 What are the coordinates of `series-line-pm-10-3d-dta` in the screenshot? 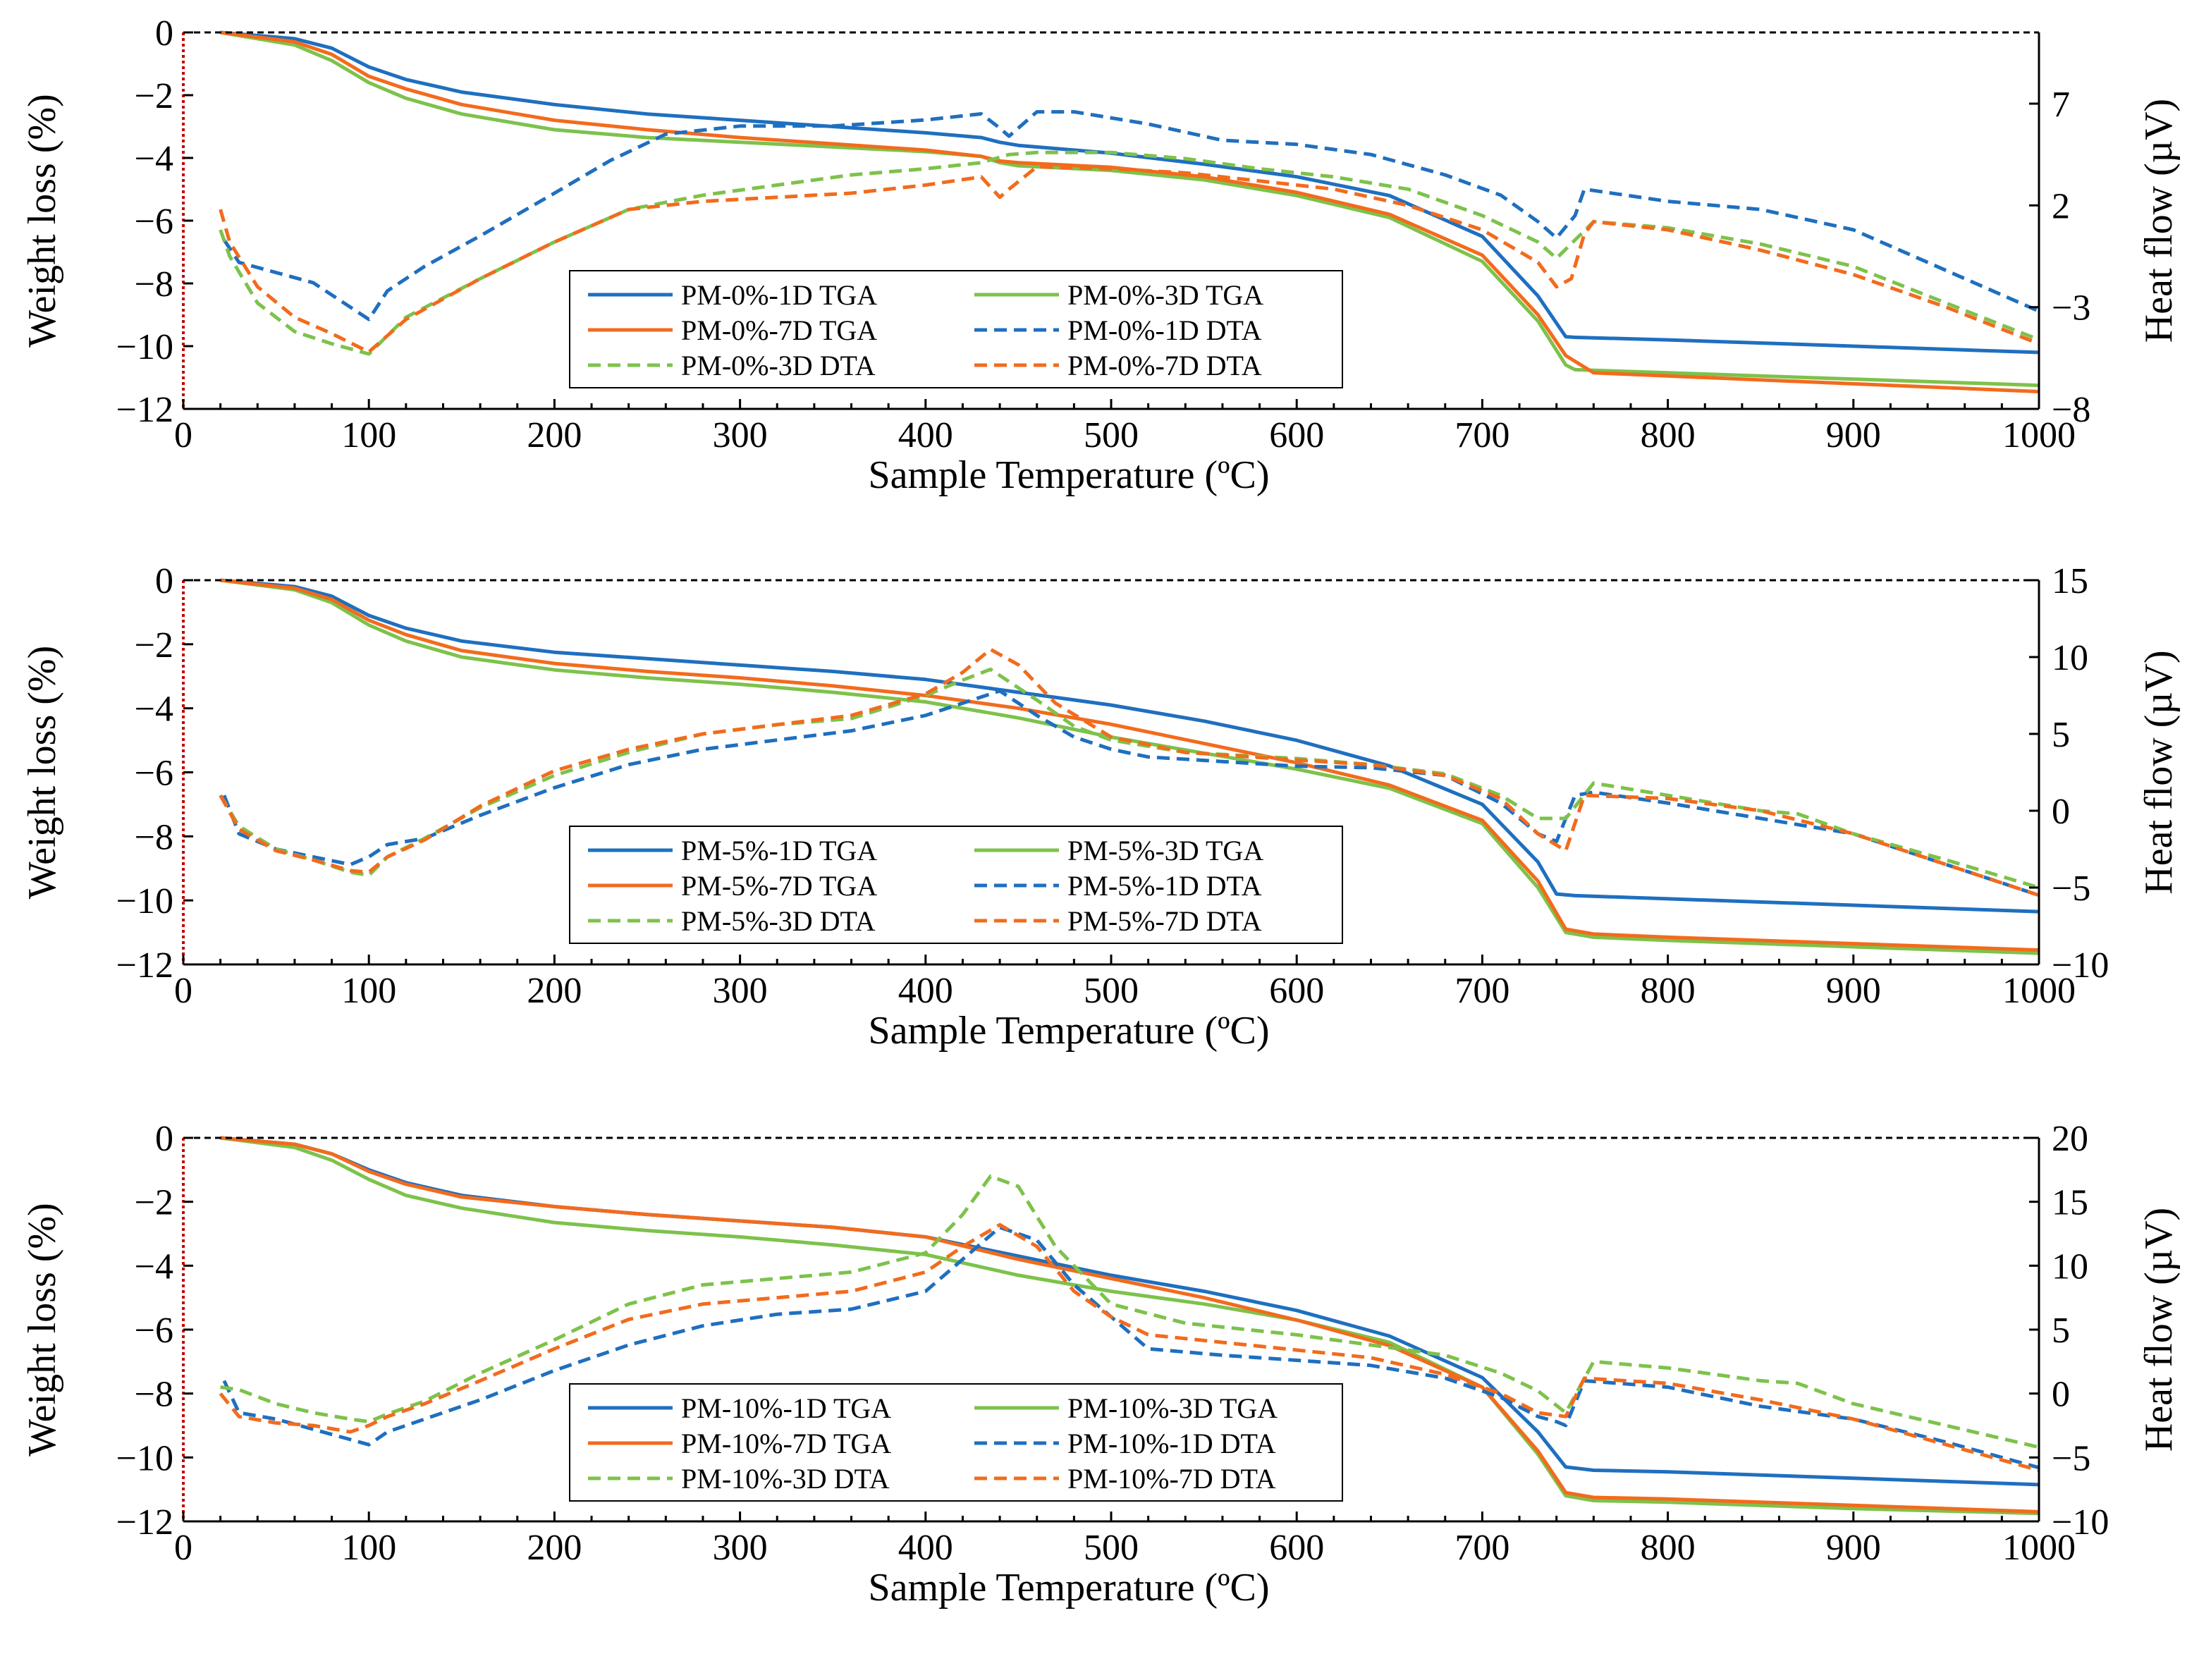 It's located at (1130, 1311).